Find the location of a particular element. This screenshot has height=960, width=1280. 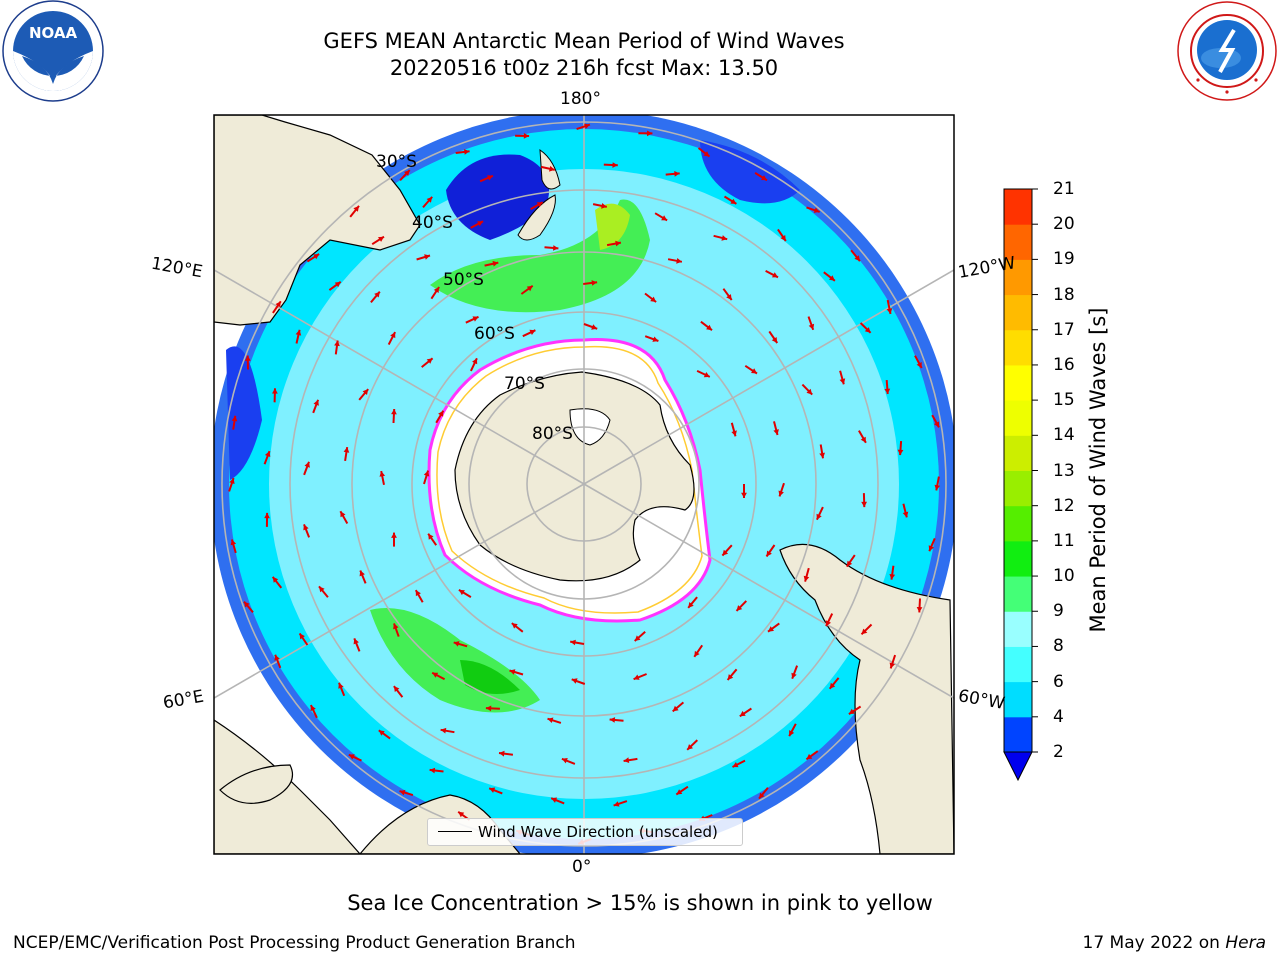

land-australia is located at coordinates (317, 220).